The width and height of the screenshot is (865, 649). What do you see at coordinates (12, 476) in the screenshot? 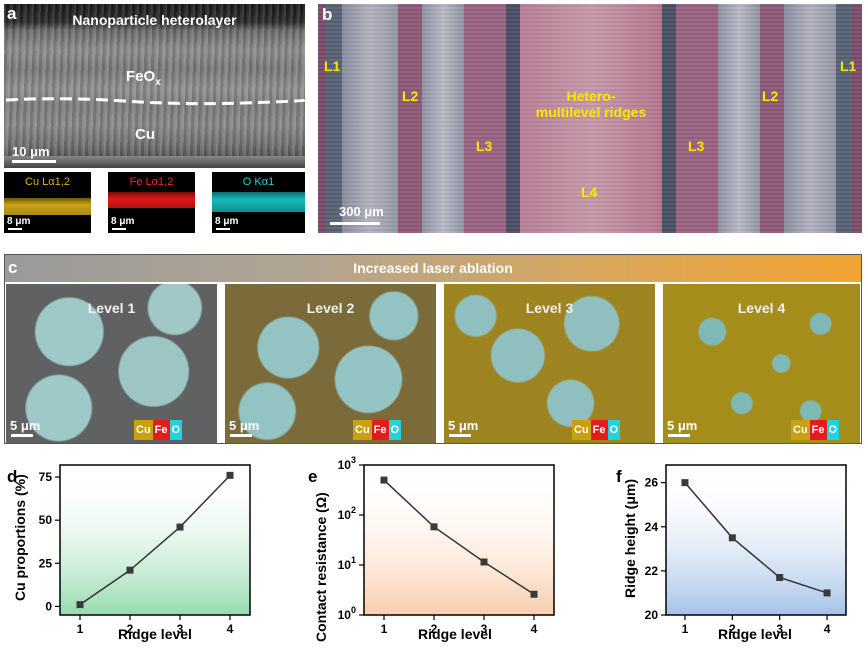
I see `panel-d-label: d` at bounding box center [12, 476].